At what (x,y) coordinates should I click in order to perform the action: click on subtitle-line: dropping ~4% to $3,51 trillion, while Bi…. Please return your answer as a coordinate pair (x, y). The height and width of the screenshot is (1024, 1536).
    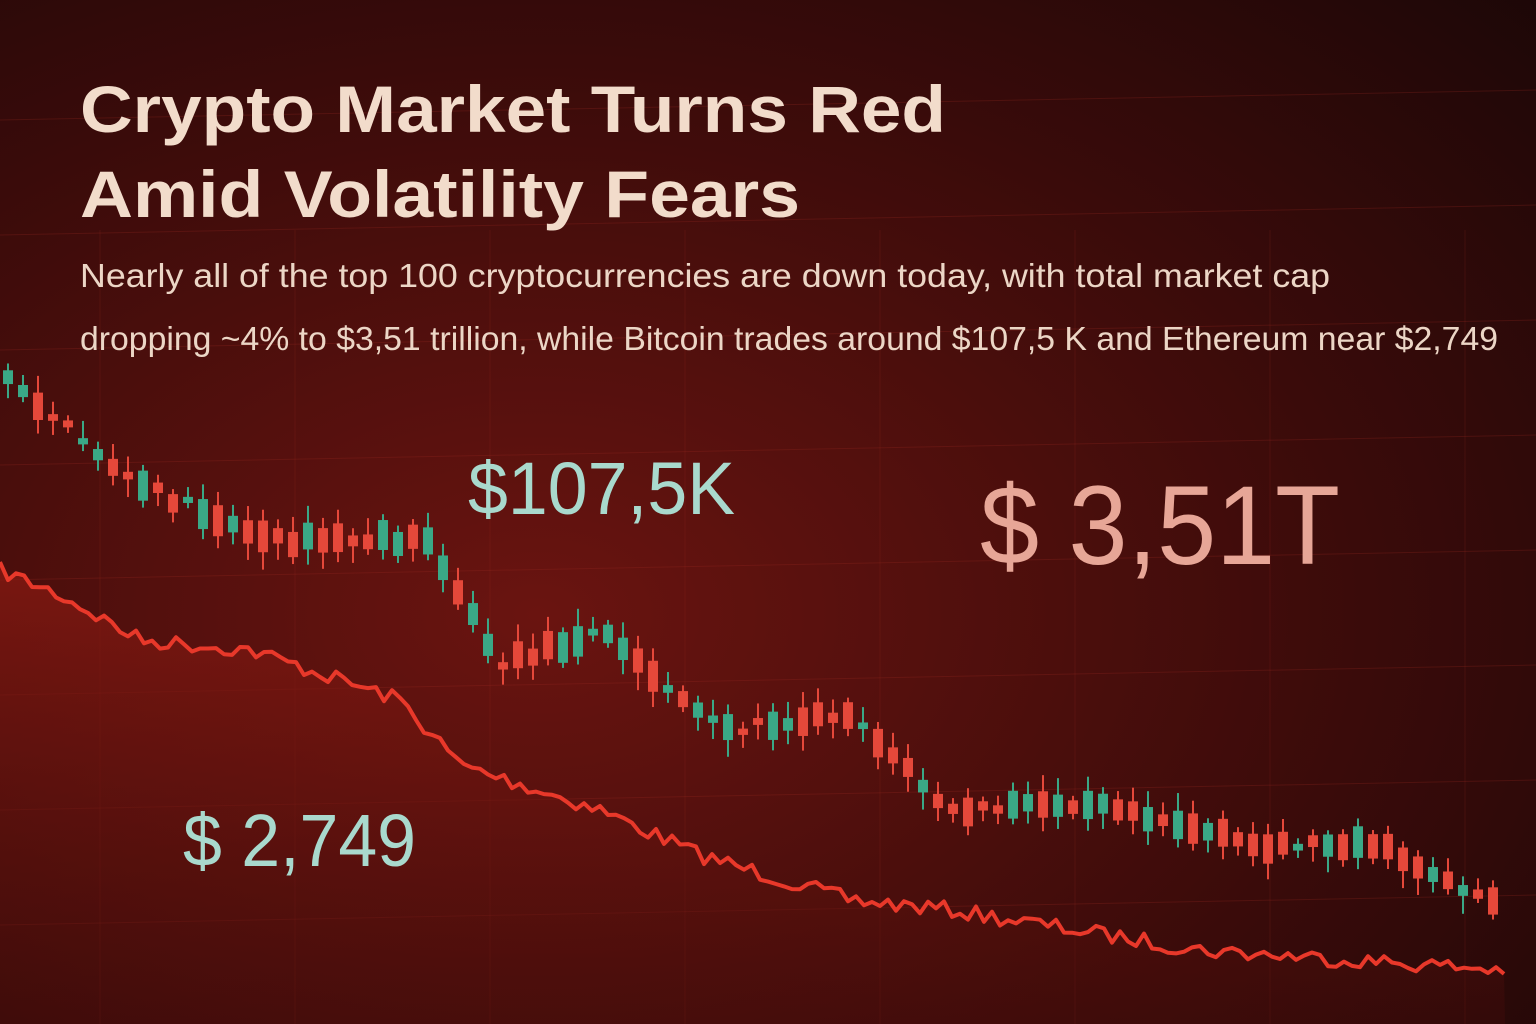
    Looking at the image, I should click on (789, 338).